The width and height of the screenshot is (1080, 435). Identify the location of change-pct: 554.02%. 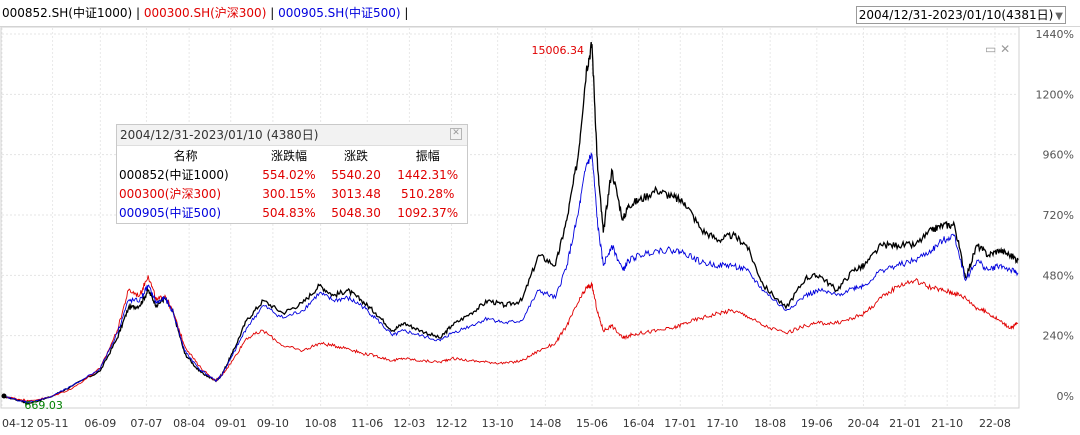
(289, 174).